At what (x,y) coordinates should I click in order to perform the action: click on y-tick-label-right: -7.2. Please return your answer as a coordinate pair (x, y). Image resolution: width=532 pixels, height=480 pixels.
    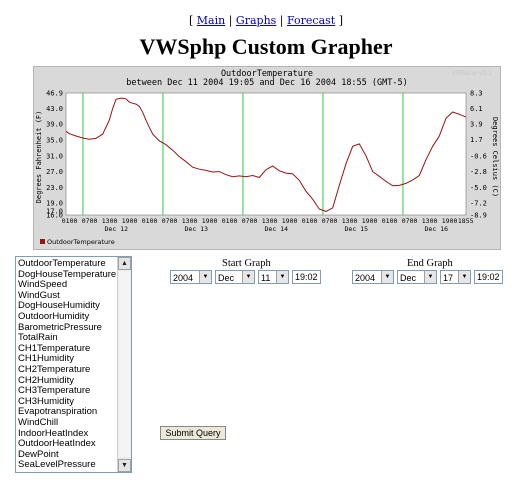
    Looking at the image, I should click on (478, 203).